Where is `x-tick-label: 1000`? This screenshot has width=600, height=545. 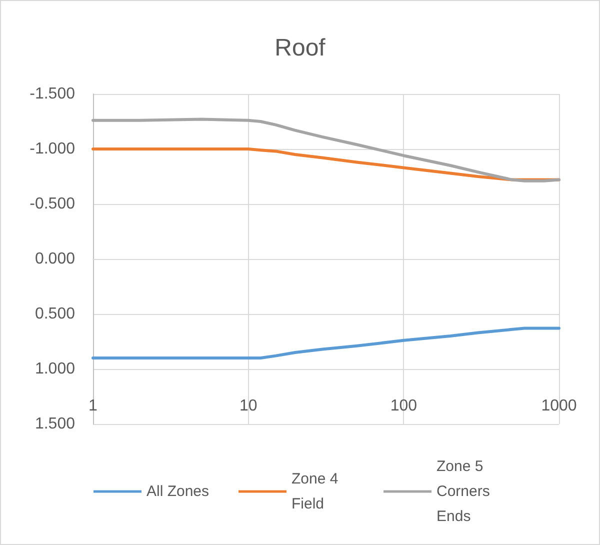
x-tick-label: 1000 is located at coordinates (559, 406).